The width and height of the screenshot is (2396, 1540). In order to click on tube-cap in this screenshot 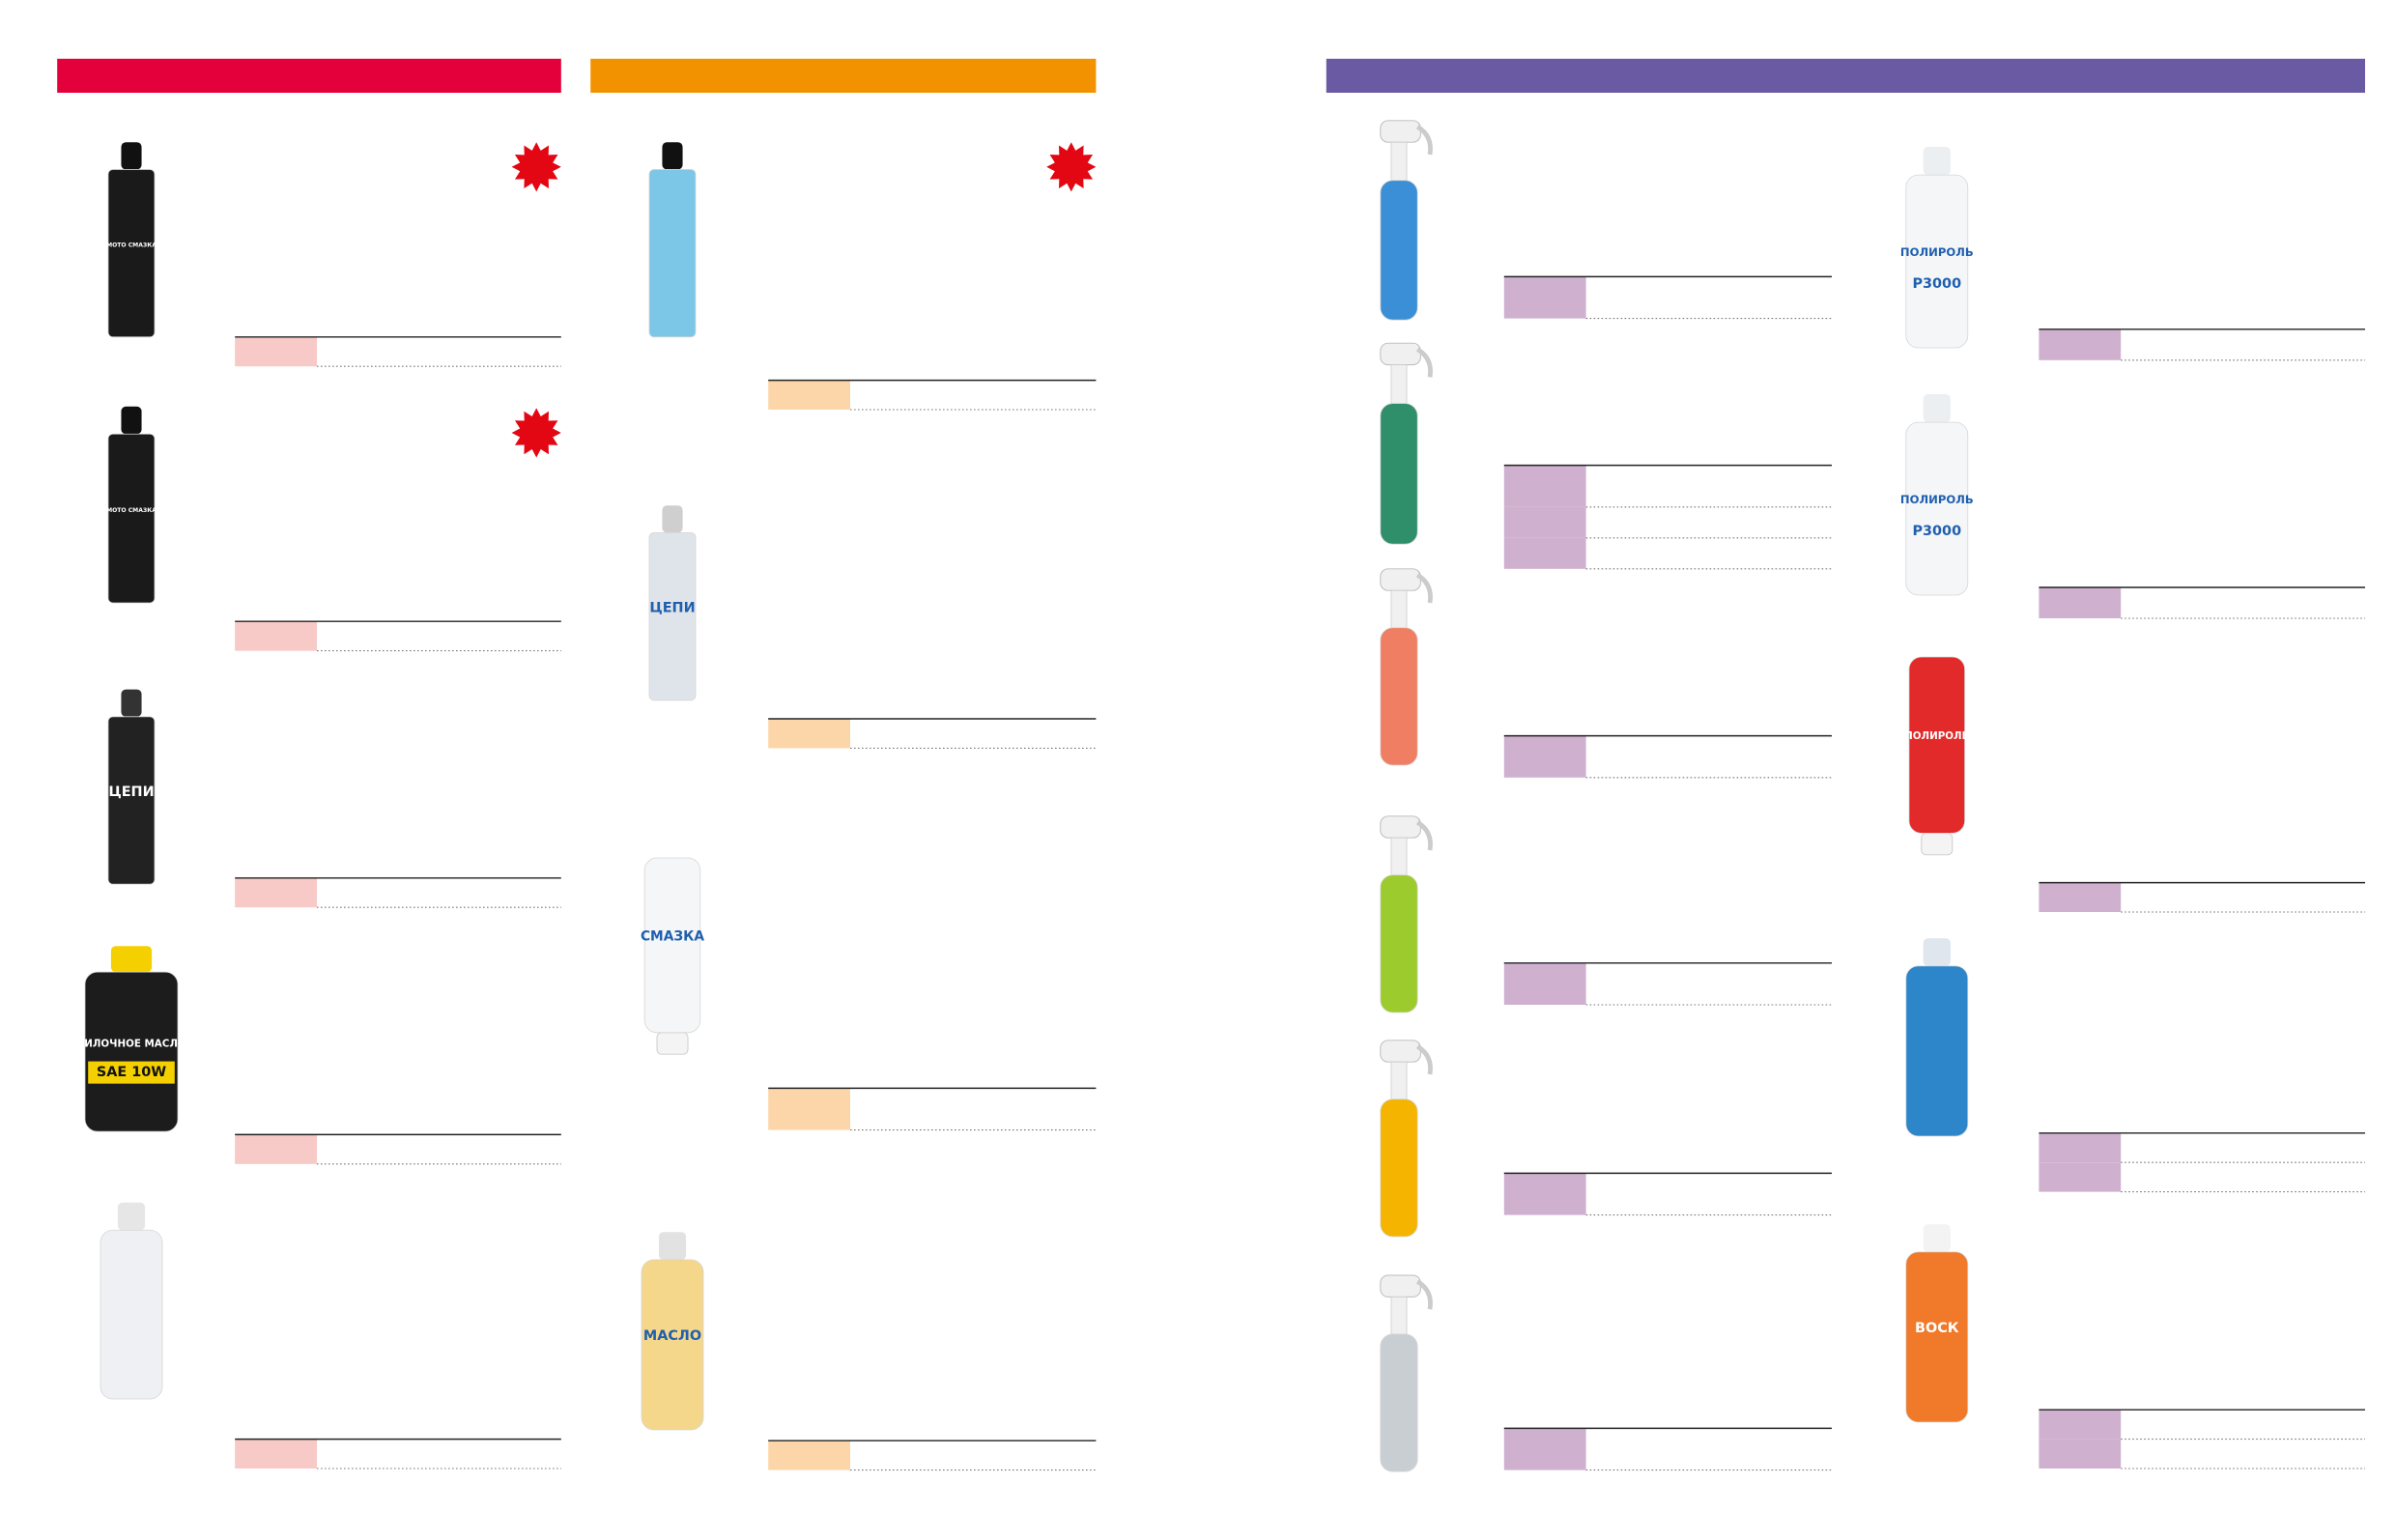, I will do `click(673, 1043)`.